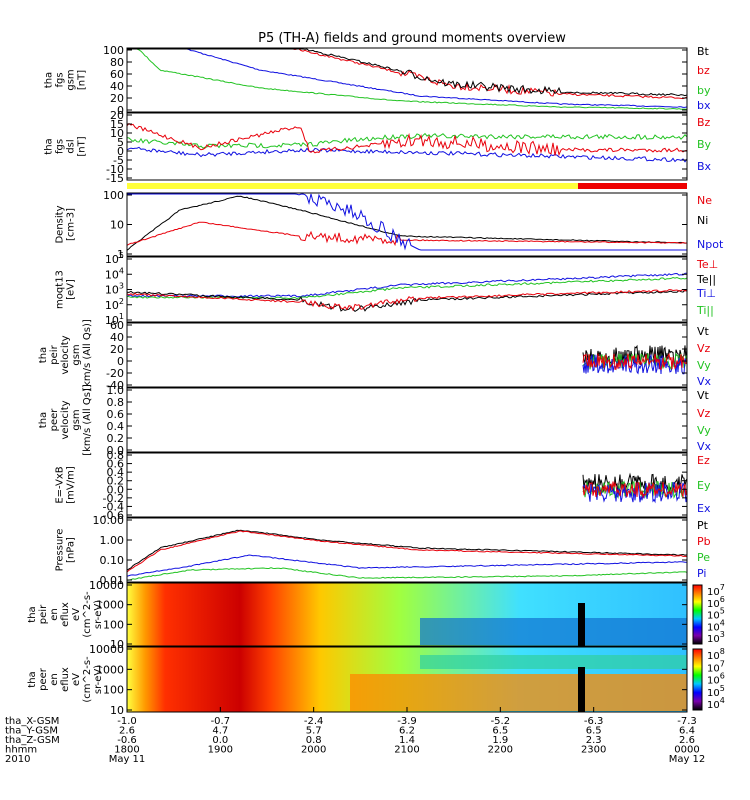  Describe the element at coordinates (704, 105) in the screenshot. I see `legend-entry: bx` at that location.